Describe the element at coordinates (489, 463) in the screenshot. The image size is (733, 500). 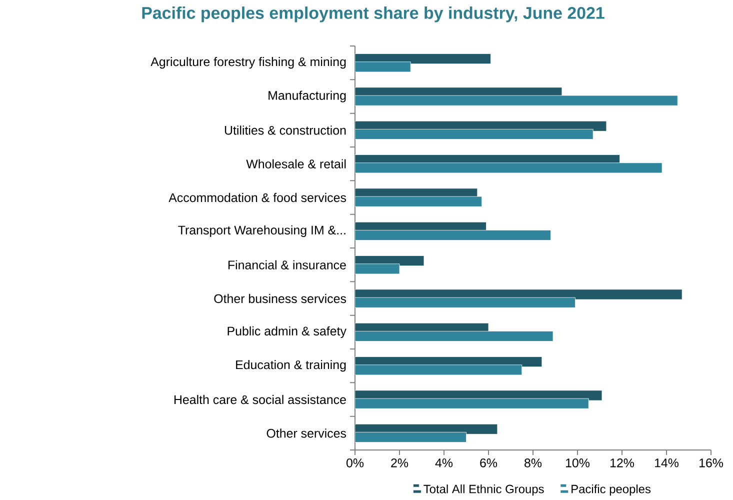
I see `x-tick-label: 6%` at that location.